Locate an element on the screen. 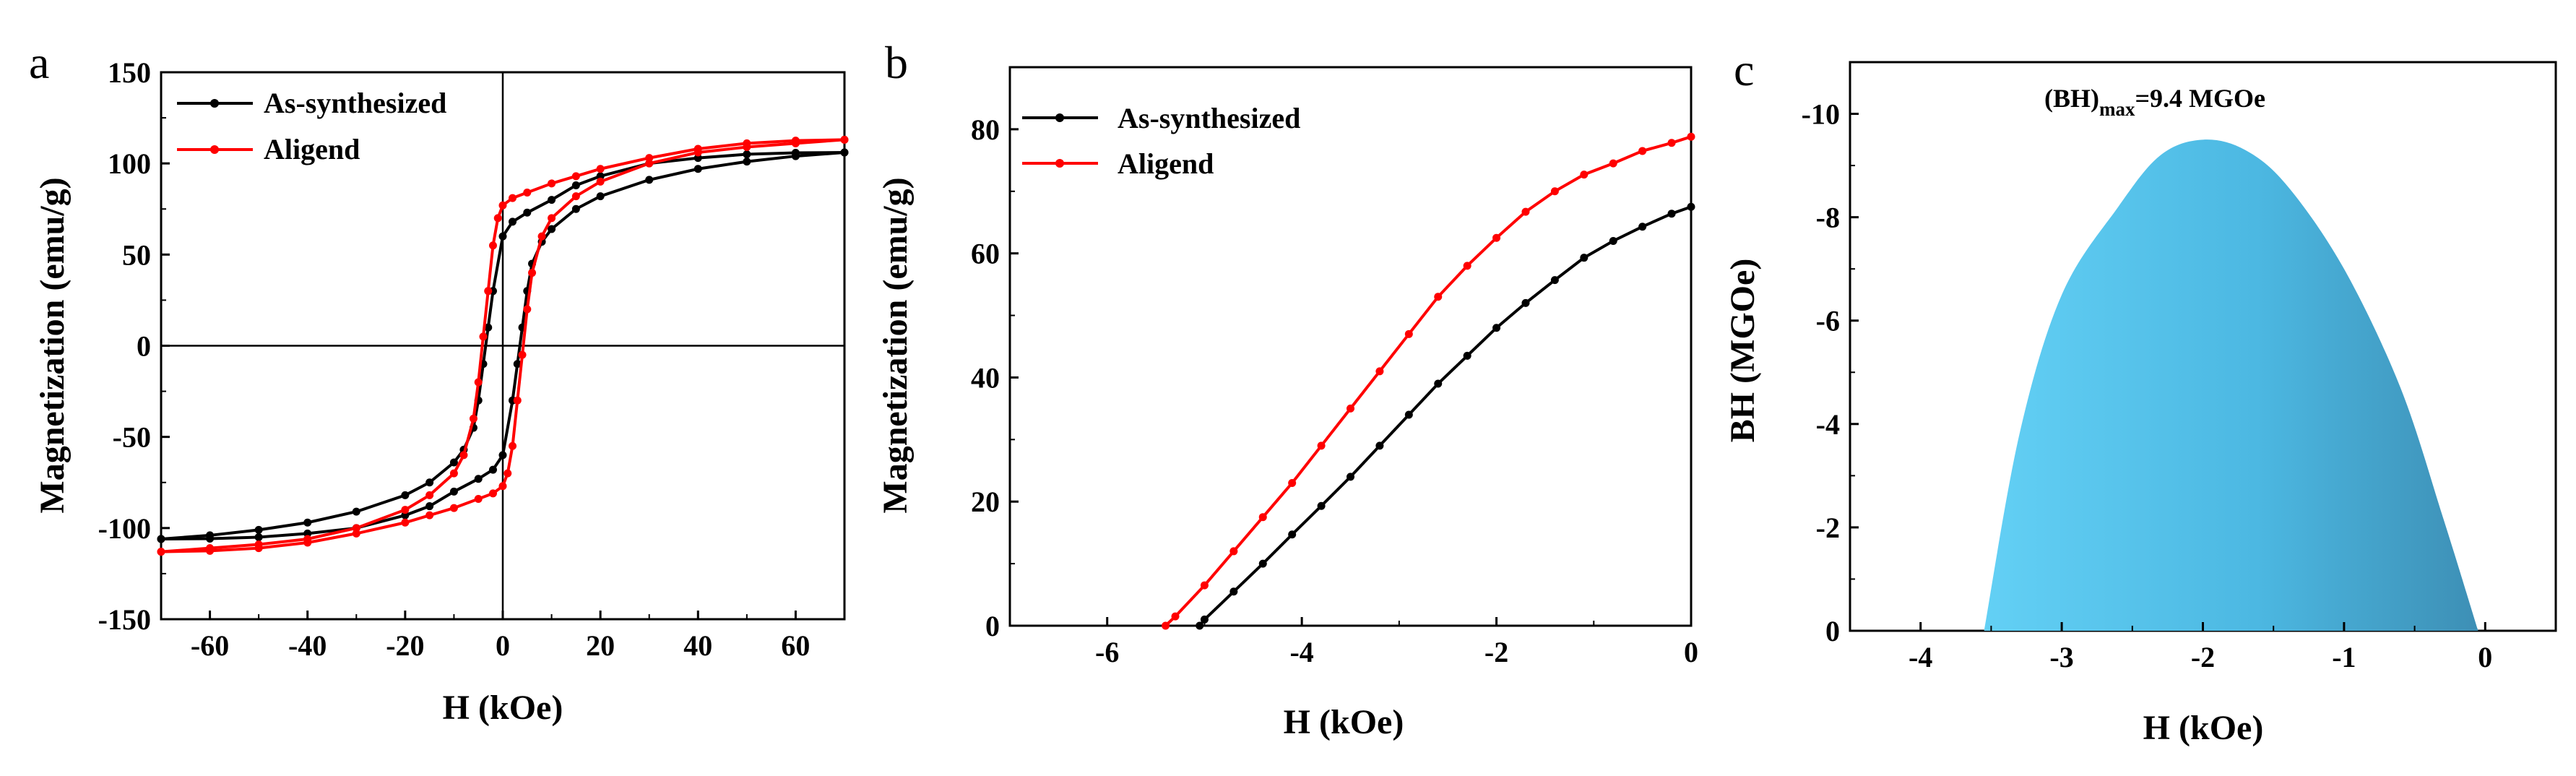 The width and height of the screenshot is (2576, 776). panel-label-a: a is located at coordinates (39, 62).